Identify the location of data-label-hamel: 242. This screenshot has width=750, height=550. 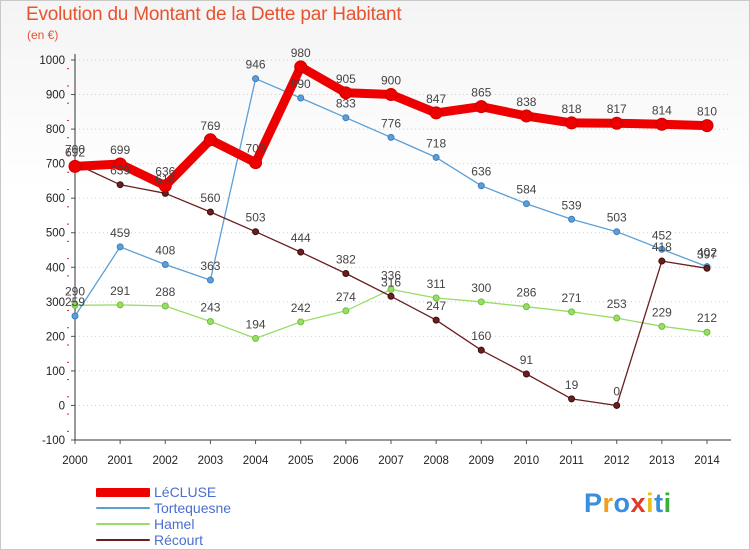
(301, 308).